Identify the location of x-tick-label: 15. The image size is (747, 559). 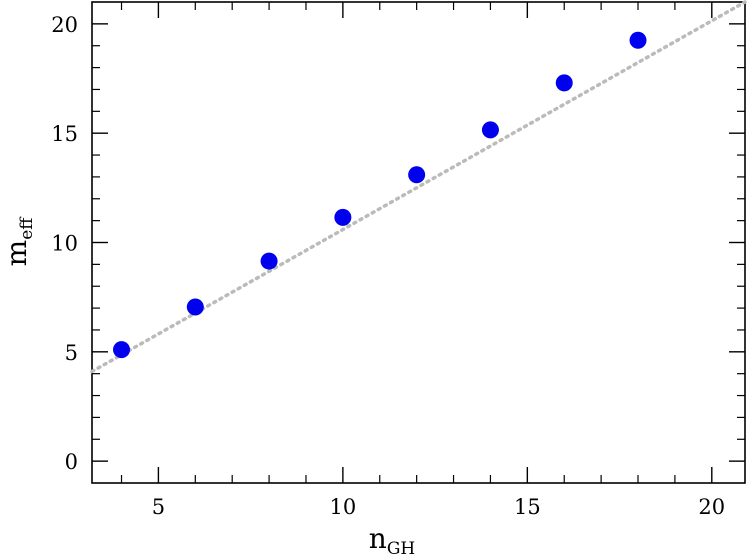
(527, 507).